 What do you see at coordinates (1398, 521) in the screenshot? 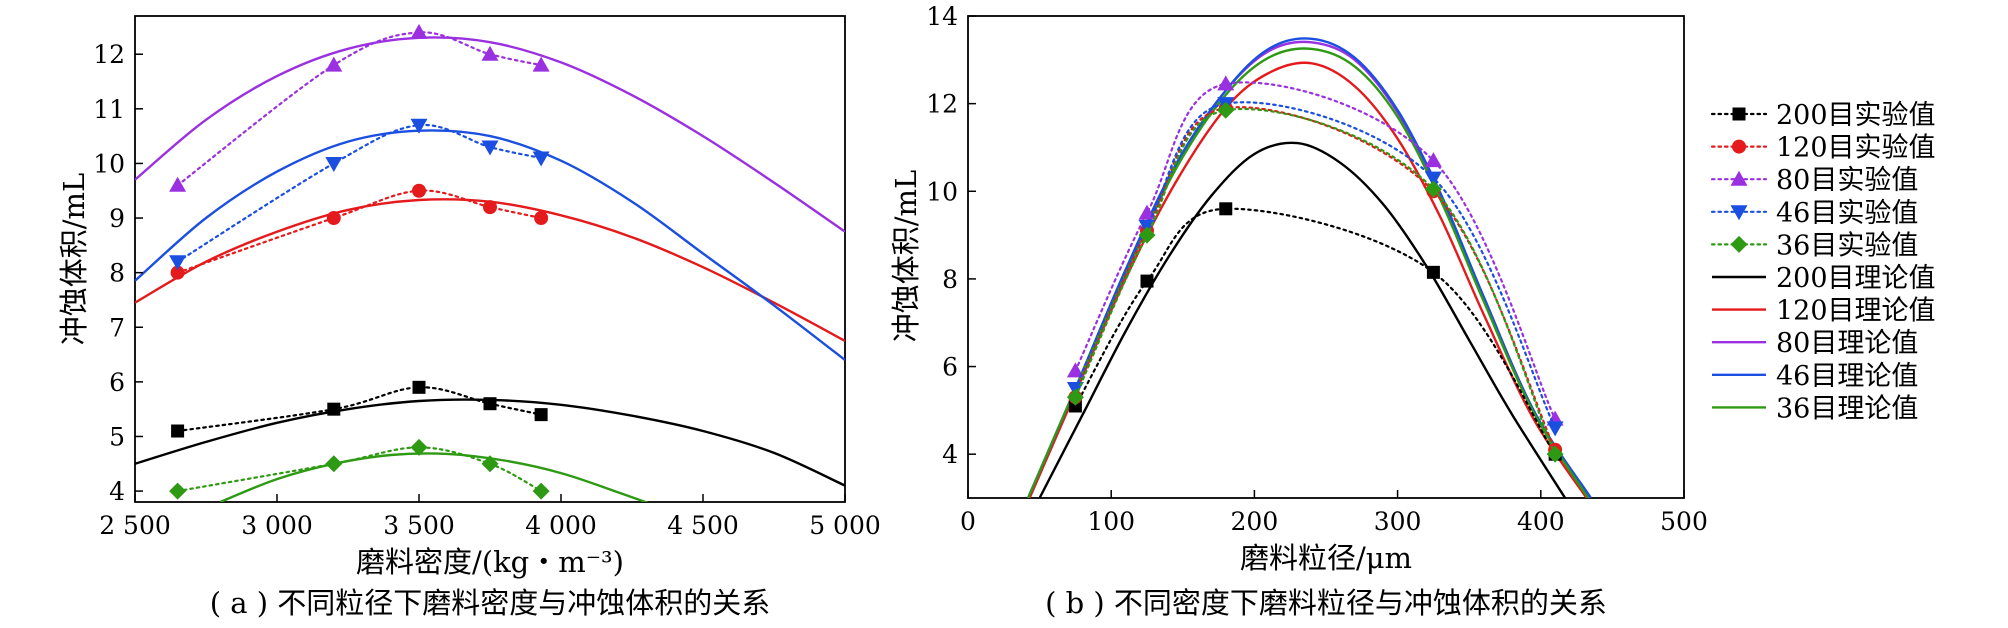
I see `x-tick-label: 300` at bounding box center [1398, 521].